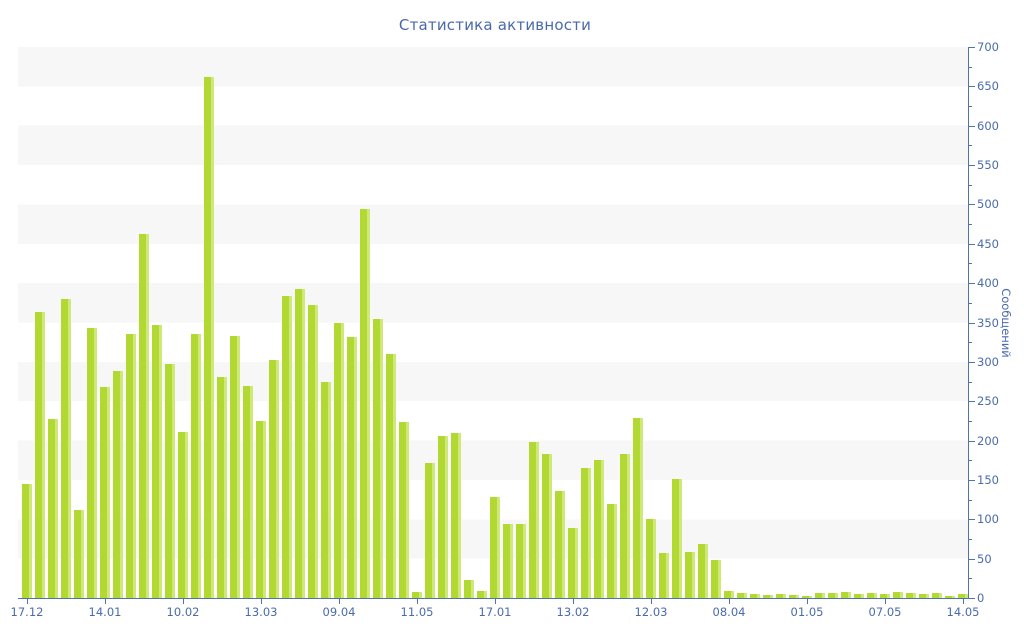 This screenshot has width=1024, height=640. What do you see at coordinates (651, 612) in the screenshot?
I see `x-tick-label: 12.03` at bounding box center [651, 612].